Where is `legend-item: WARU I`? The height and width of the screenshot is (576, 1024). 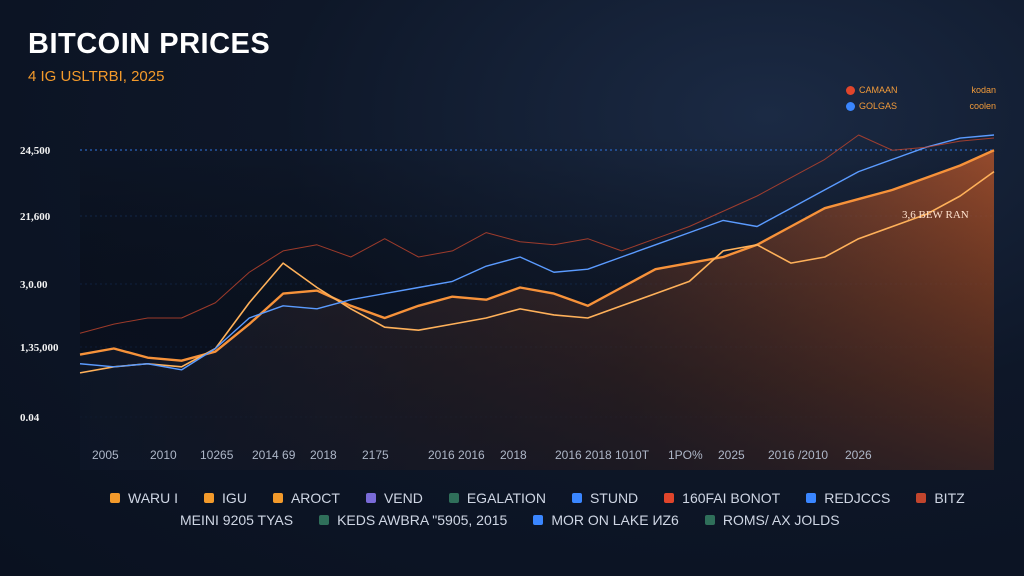 legend-item: WARU I is located at coordinates (144, 498).